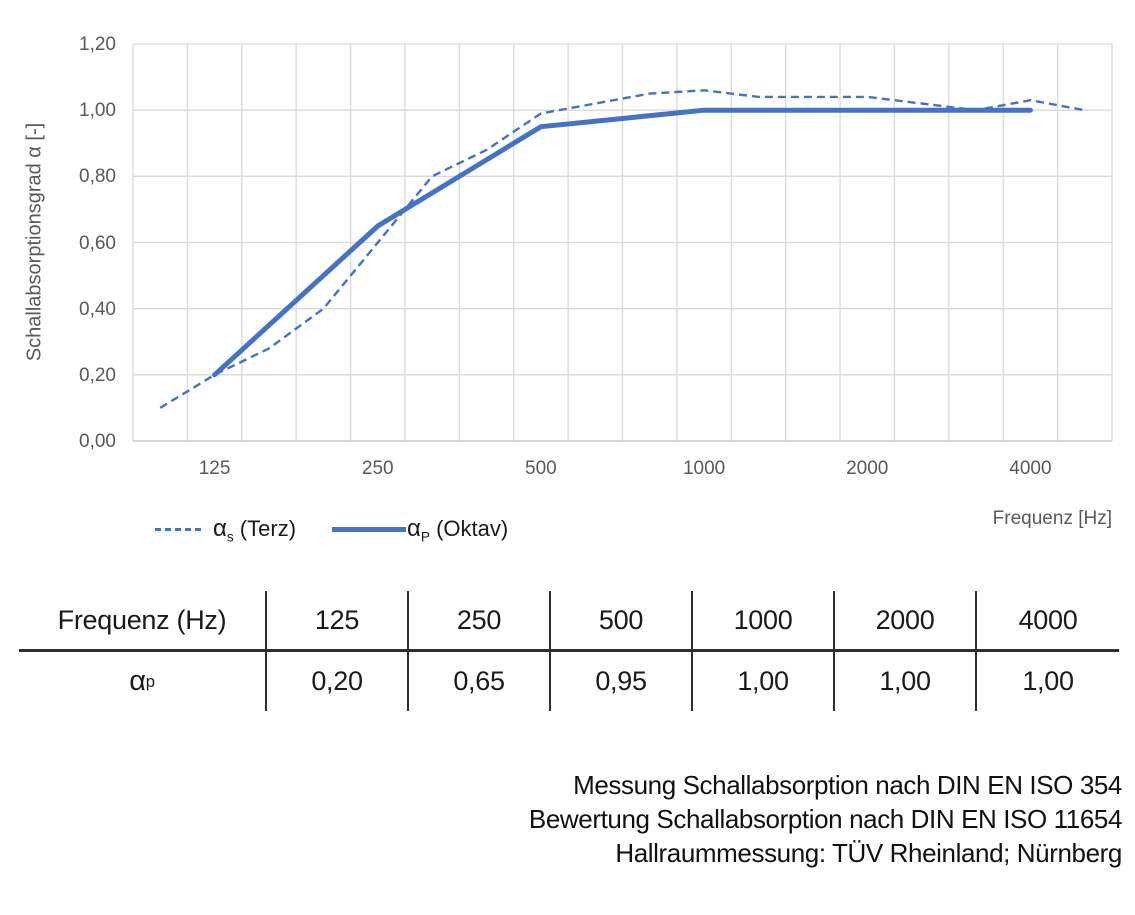  What do you see at coordinates (180, 530) in the screenshot?
I see `dashed-line-swatch-icon` at bounding box center [180, 530].